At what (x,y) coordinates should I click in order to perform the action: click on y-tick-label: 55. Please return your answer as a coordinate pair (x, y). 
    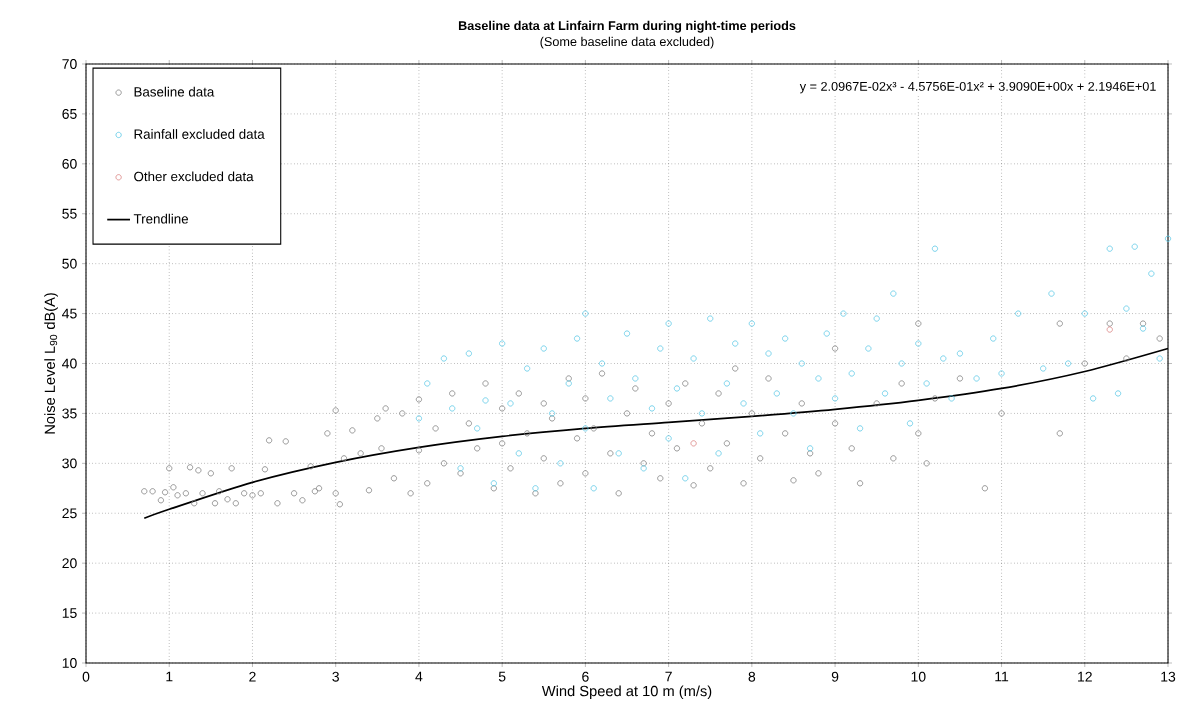
    Looking at the image, I should click on (69, 213).